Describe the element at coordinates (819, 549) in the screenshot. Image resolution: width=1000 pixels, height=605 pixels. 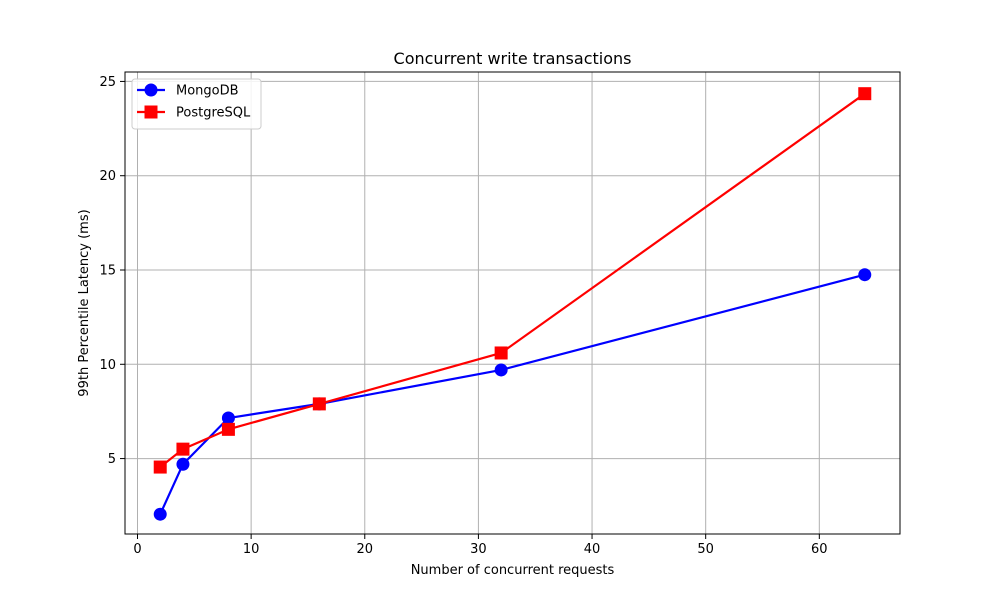
I see `x-tick-label: 60` at that location.